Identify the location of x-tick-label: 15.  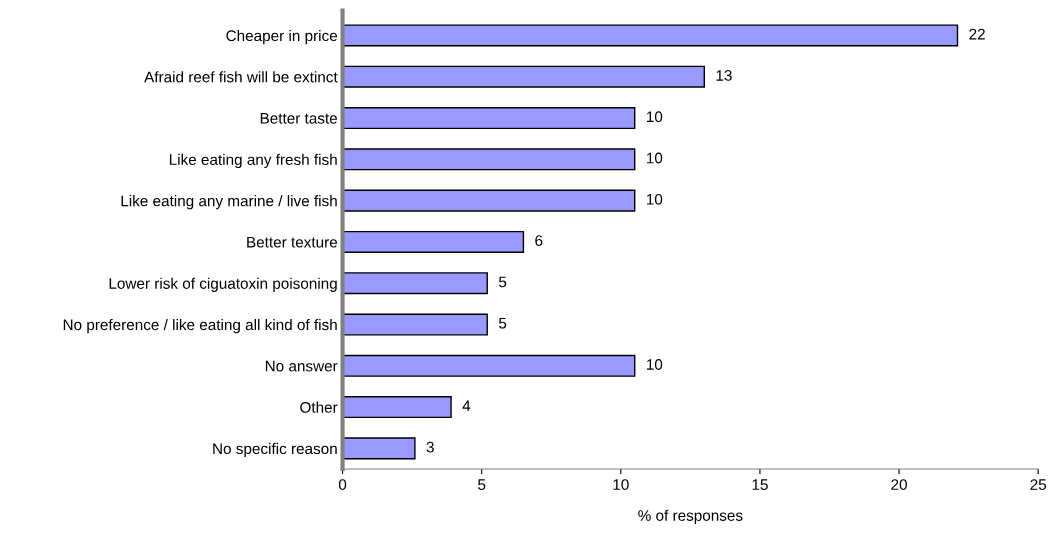
(760, 484).